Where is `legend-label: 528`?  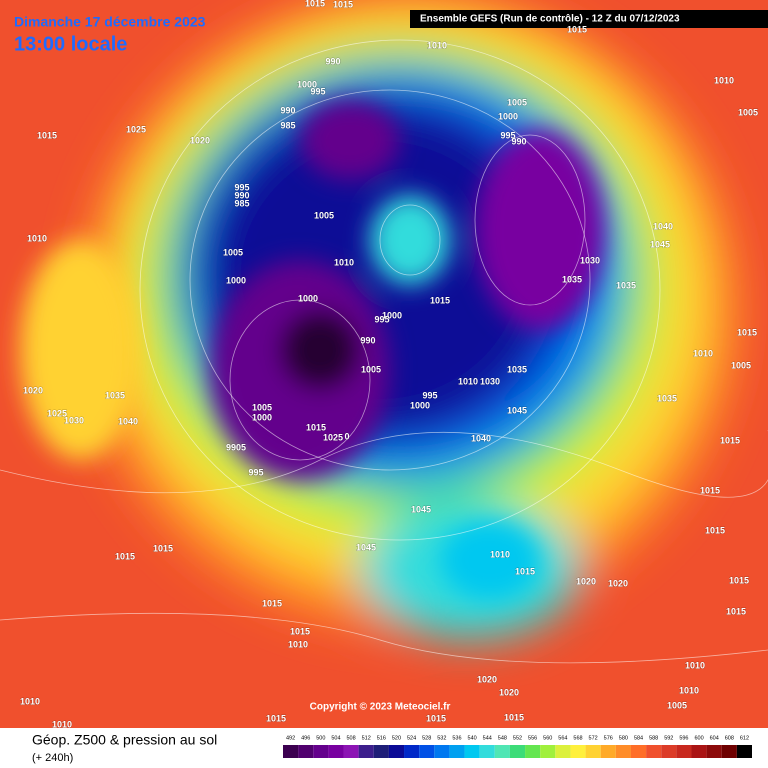
legend-label: 528 is located at coordinates (426, 738).